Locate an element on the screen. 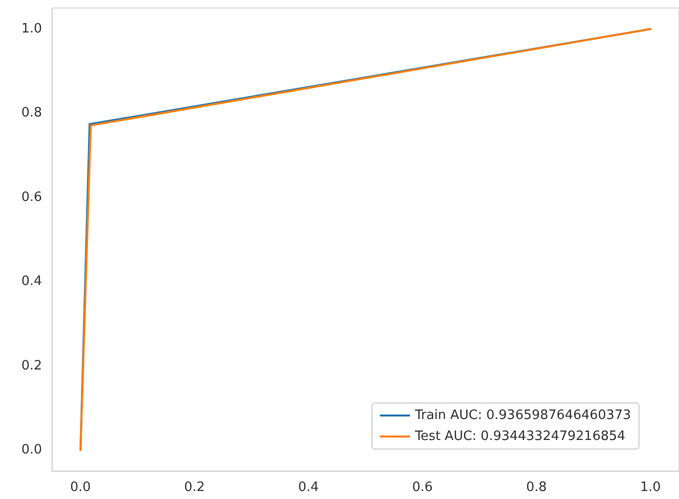  y-tick-label: 0.0 is located at coordinates (31, 450).